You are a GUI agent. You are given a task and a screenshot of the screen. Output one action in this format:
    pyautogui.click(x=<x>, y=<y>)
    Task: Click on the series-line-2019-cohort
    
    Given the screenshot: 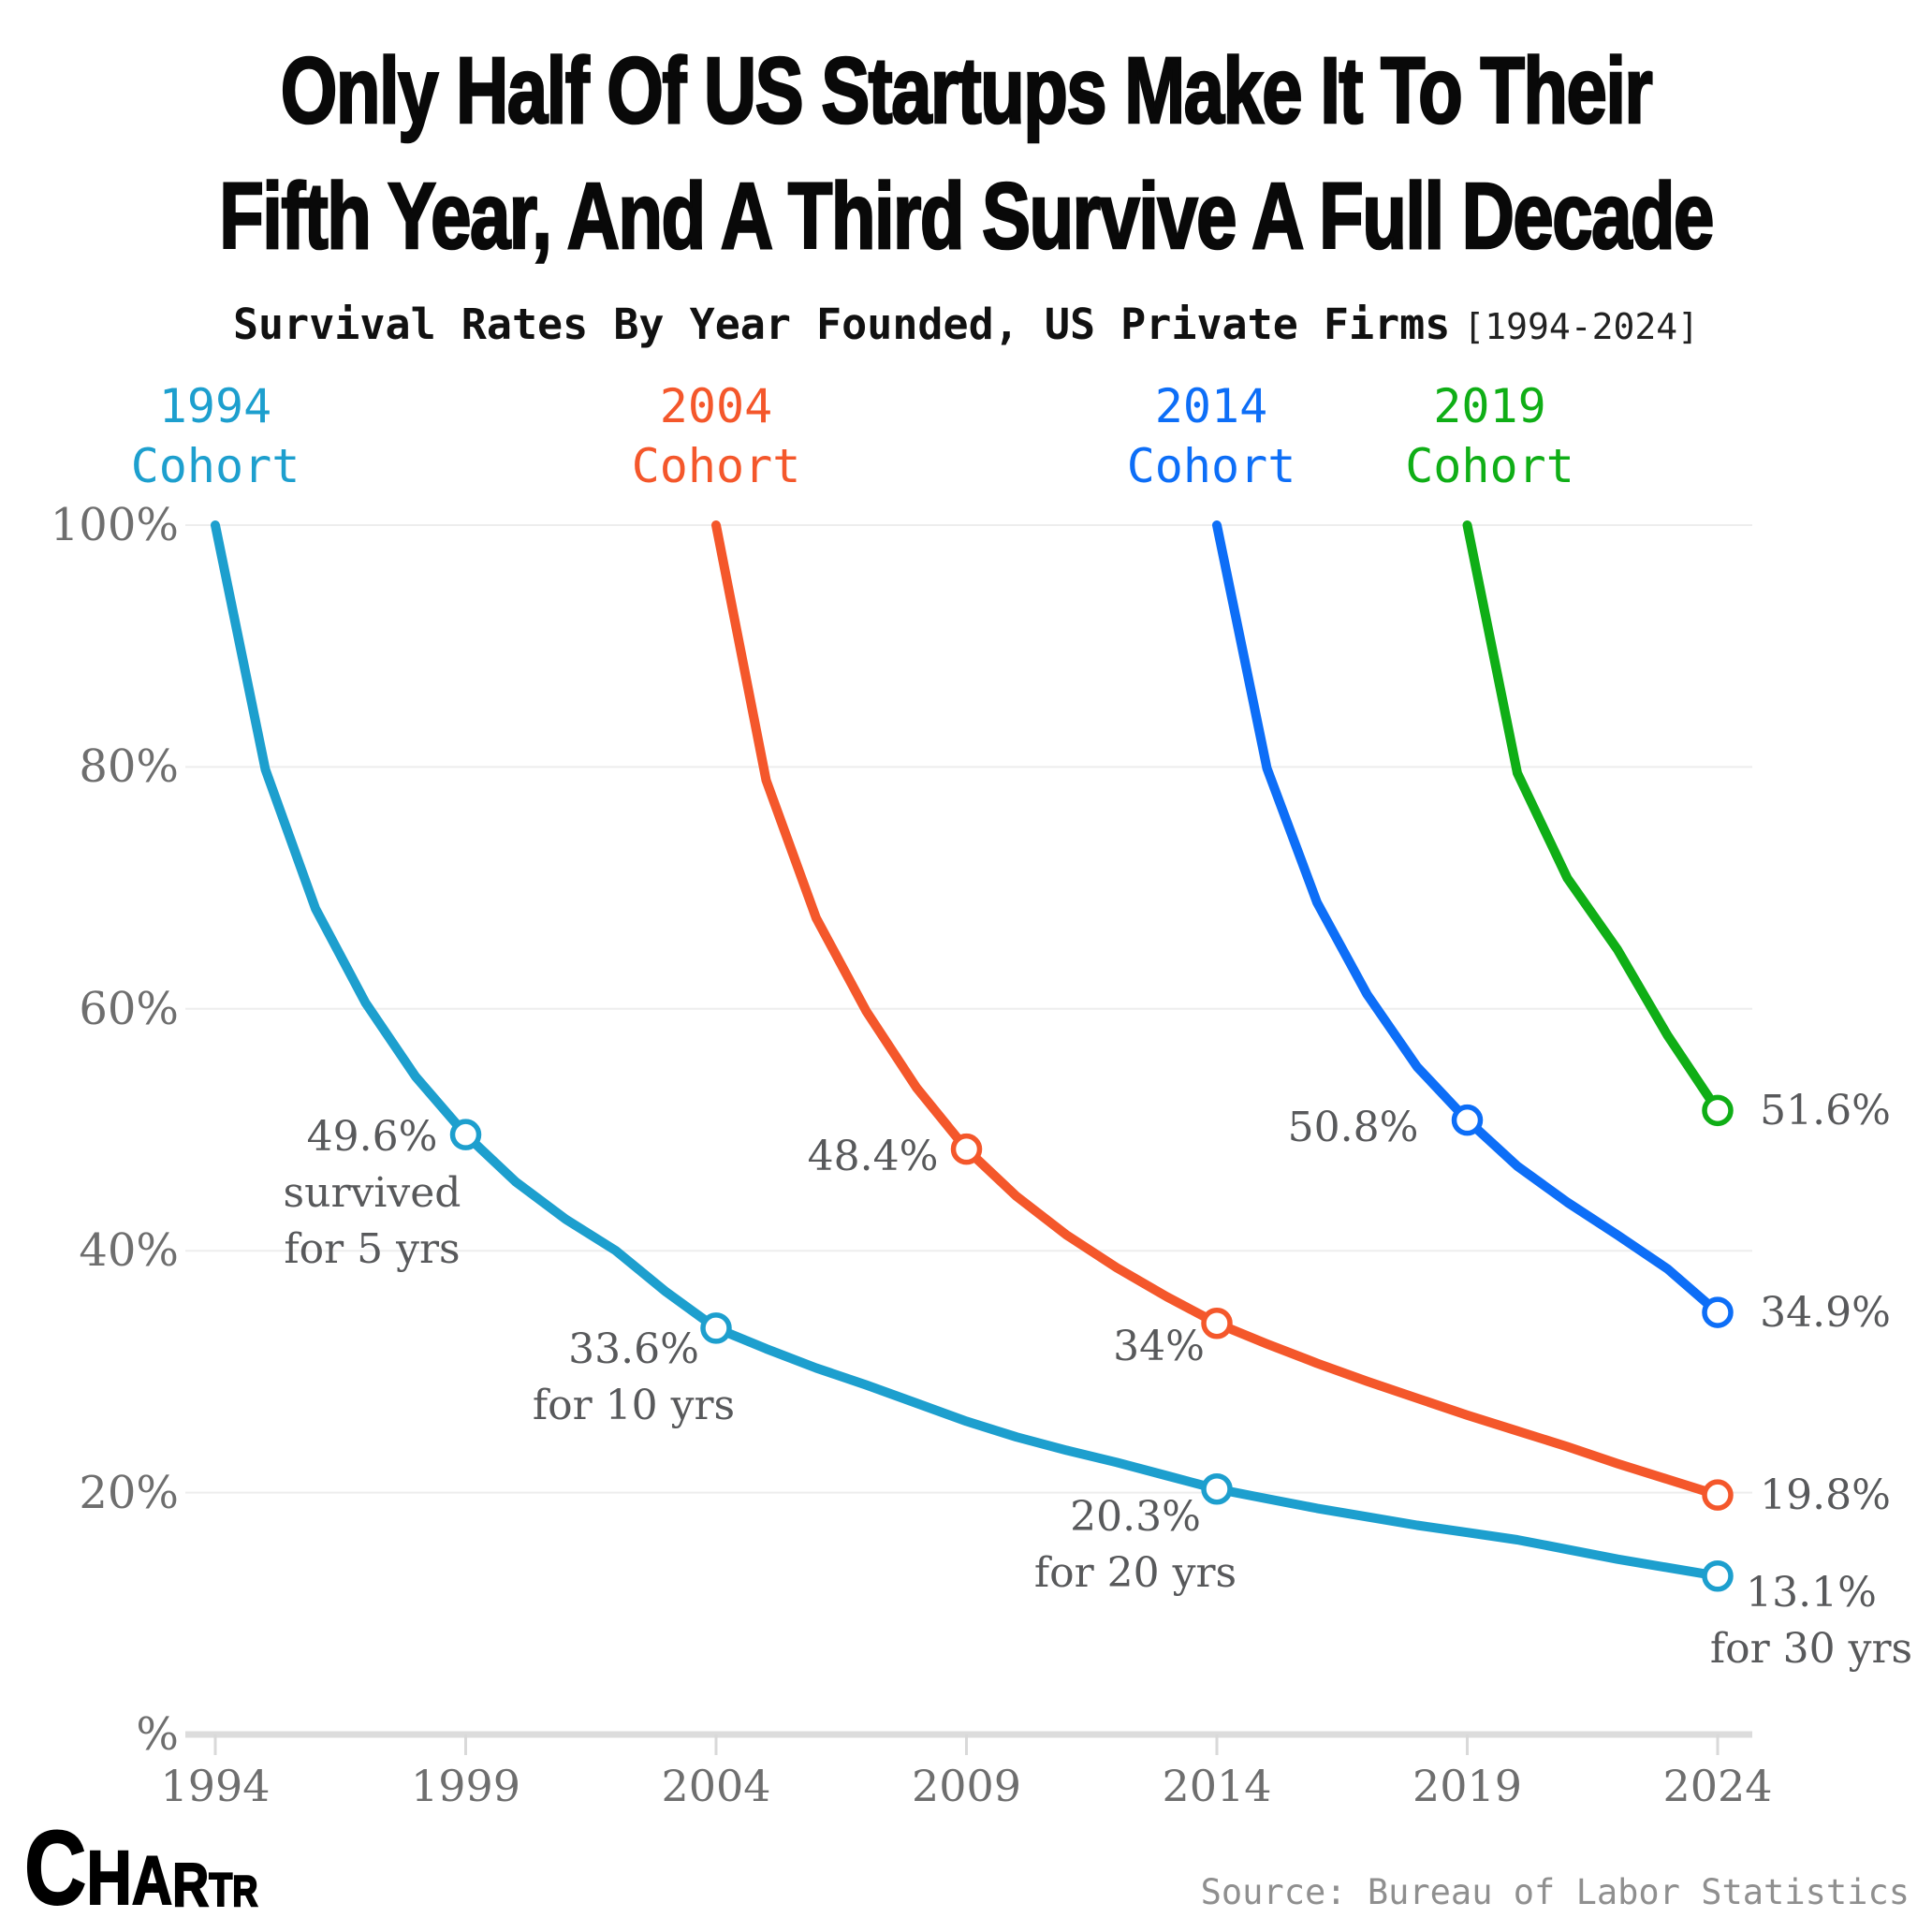 What is the action you would take?
    pyautogui.click(x=1592, y=818)
    